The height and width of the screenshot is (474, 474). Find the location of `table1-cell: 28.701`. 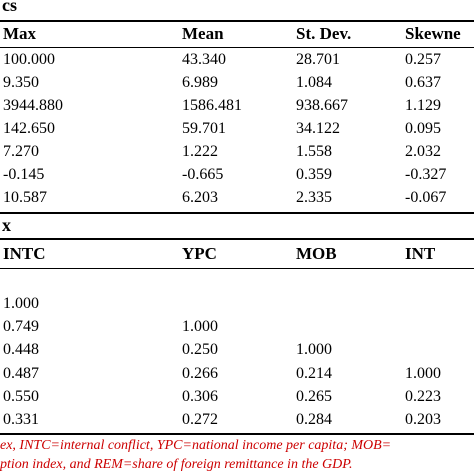

table1-cell: 28.701 is located at coordinates (318, 59).